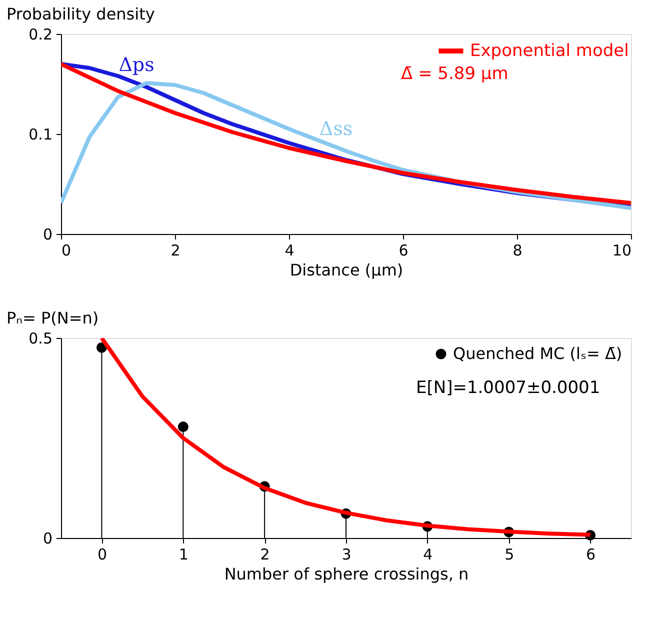 This screenshot has width=661, height=644. What do you see at coordinates (549, 51) in the screenshot?
I see `legend-label: Exponential model` at bounding box center [549, 51].